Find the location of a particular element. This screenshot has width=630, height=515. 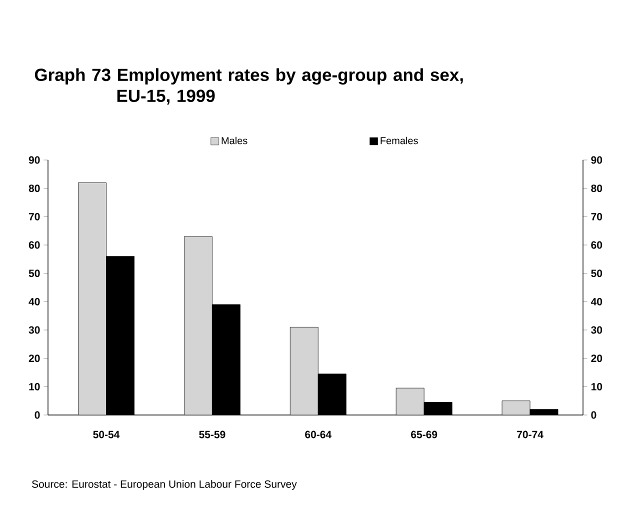

legend-label: Males is located at coordinates (235, 140).